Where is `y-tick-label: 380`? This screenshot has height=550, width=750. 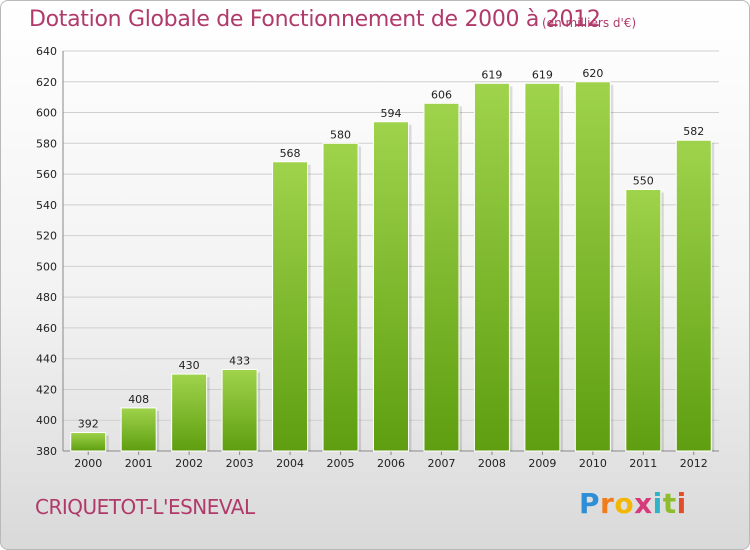
y-tick-label: 380 is located at coordinates (46, 451).